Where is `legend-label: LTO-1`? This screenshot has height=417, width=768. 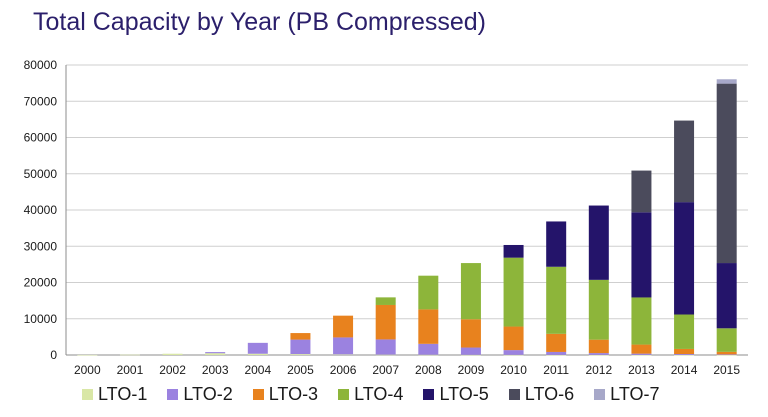
legend-label: LTO-1 is located at coordinates (123, 394).